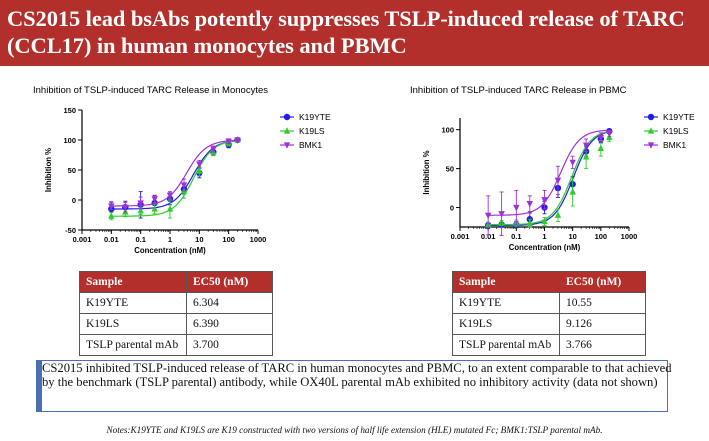 The image size is (709, 441). What do you see at coordinates (602, 324) in the screenshot?
I see `cell-ec50: 9.126` at bounding box center [602, 324].